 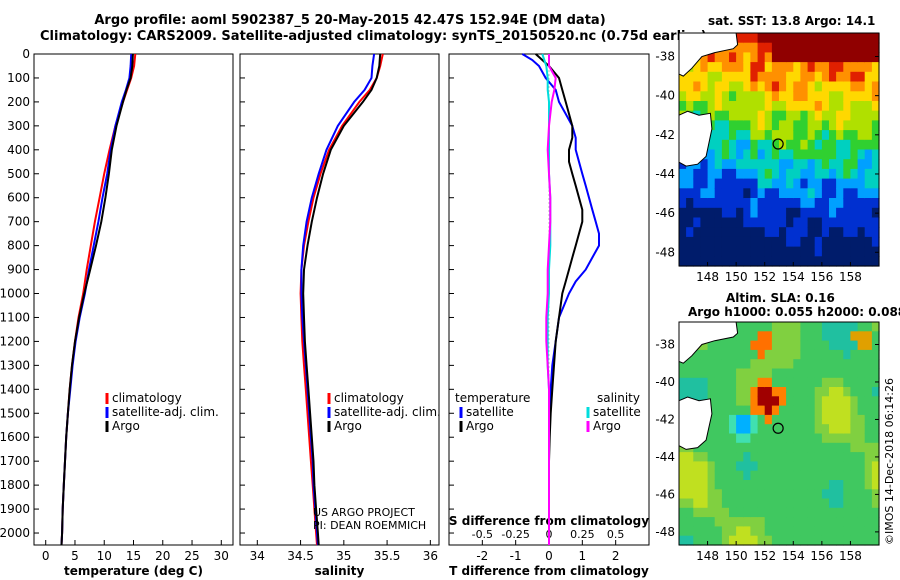 I want to click on map-frame-sla, so click(x=779, y=433).